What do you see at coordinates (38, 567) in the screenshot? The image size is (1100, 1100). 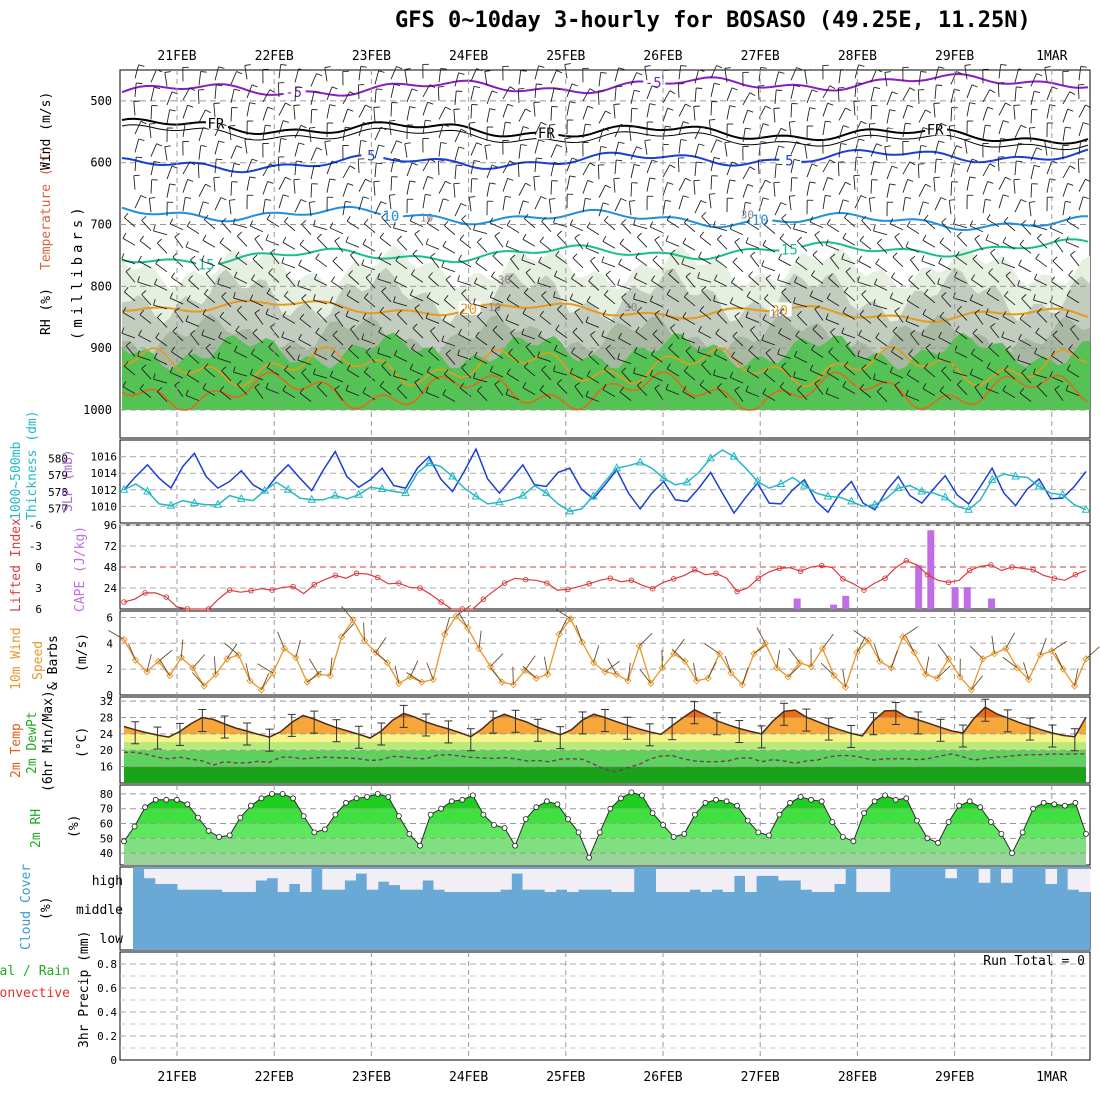 I see `li-tick-label: 0` at bounding box center [38, 567].